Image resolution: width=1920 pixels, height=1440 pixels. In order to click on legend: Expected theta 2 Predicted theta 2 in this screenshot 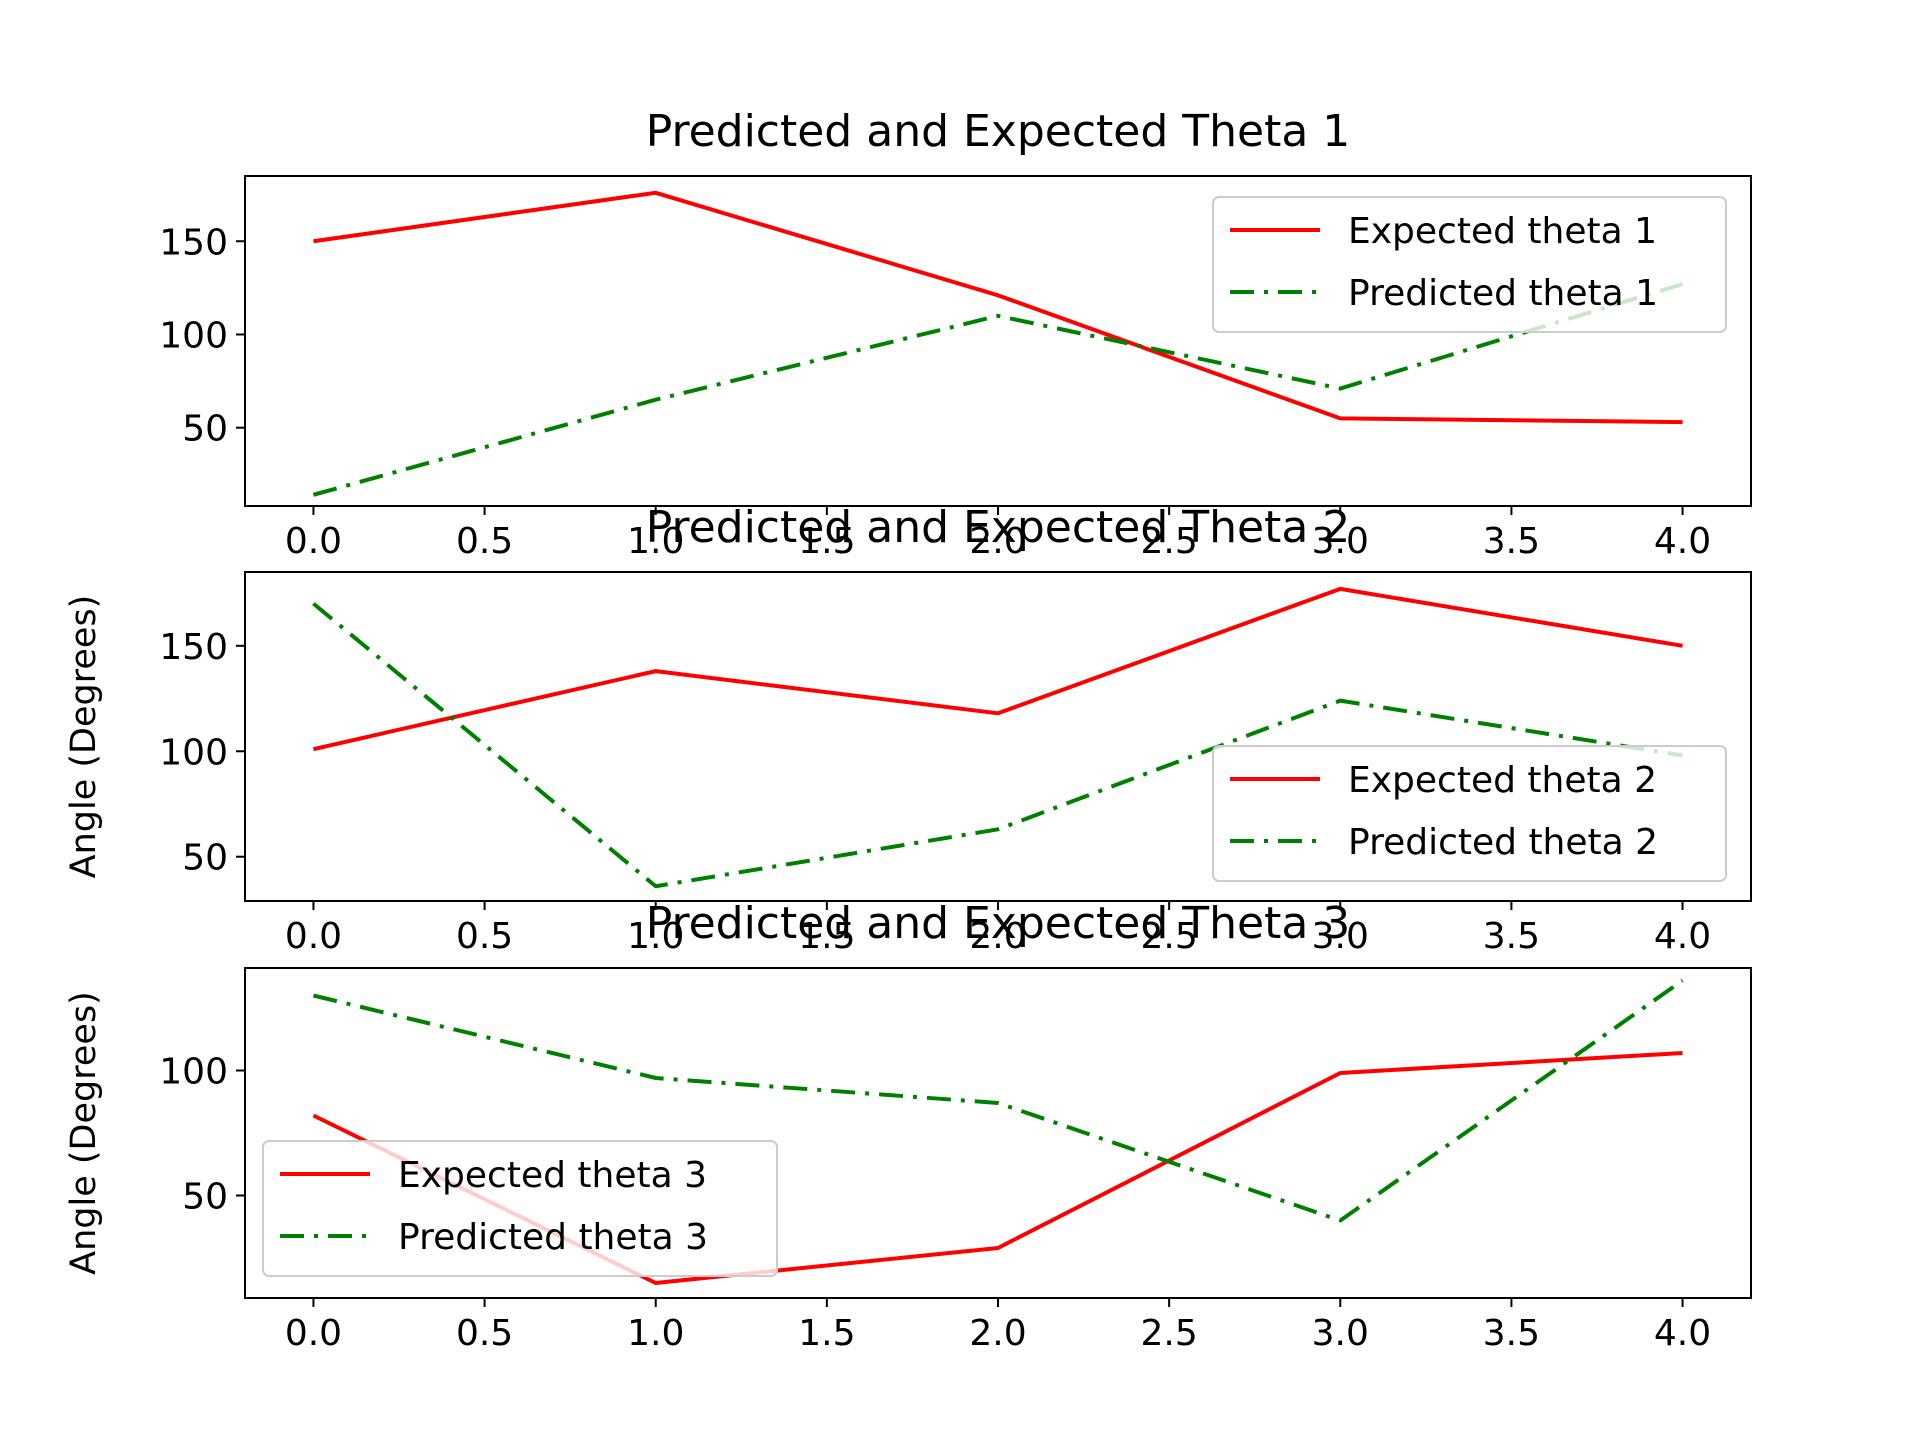, I will do `click(1469, 813)`.